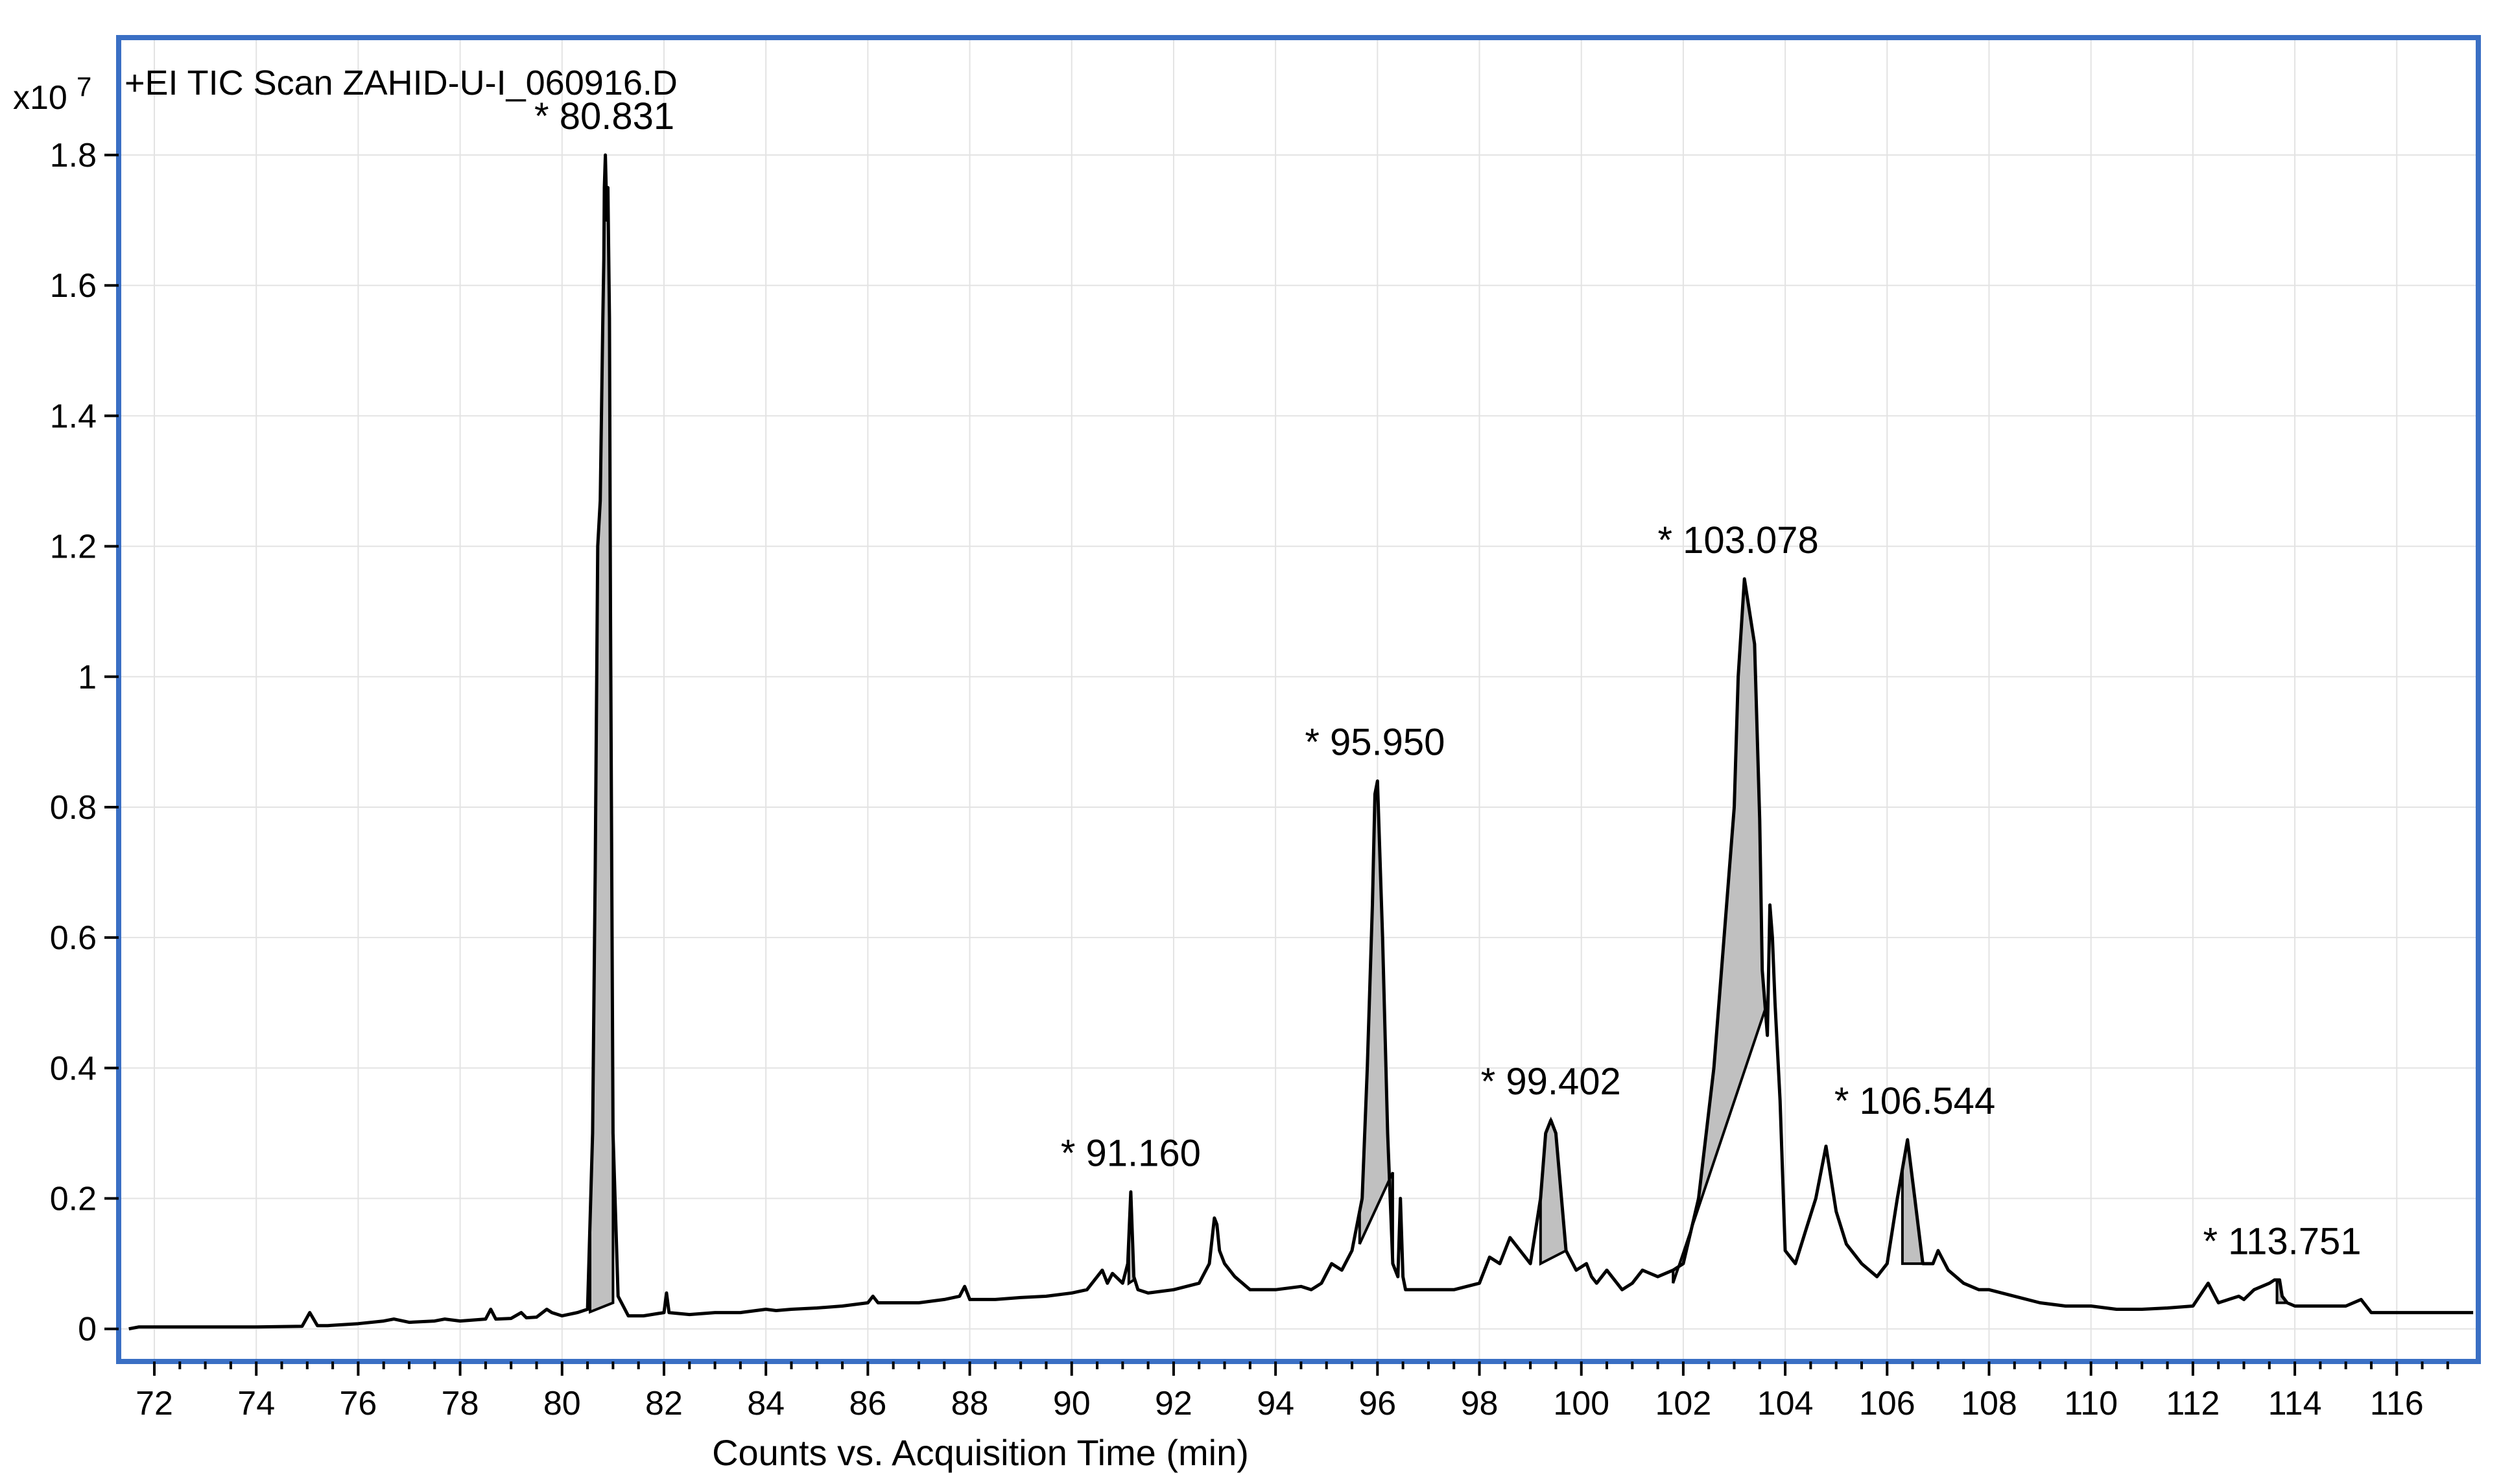 The image size is (2501, 1484). Describe the element at coordinates (2193, 1403) in the screenshot. I see `x-tick-label: 112` at that location.